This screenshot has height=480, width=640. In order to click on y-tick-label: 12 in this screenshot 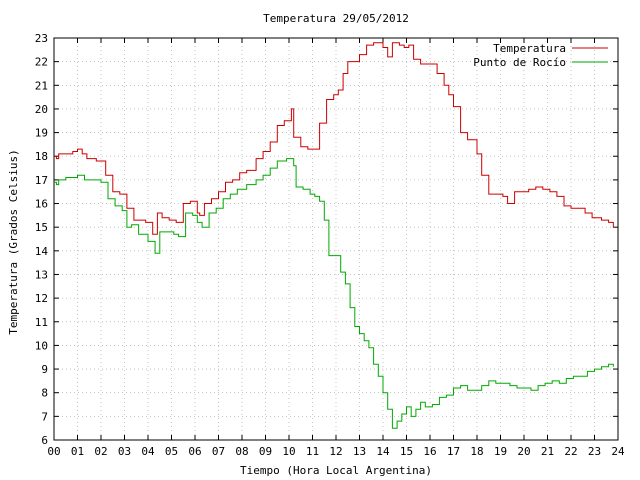, I will do `click(41, 298)`.